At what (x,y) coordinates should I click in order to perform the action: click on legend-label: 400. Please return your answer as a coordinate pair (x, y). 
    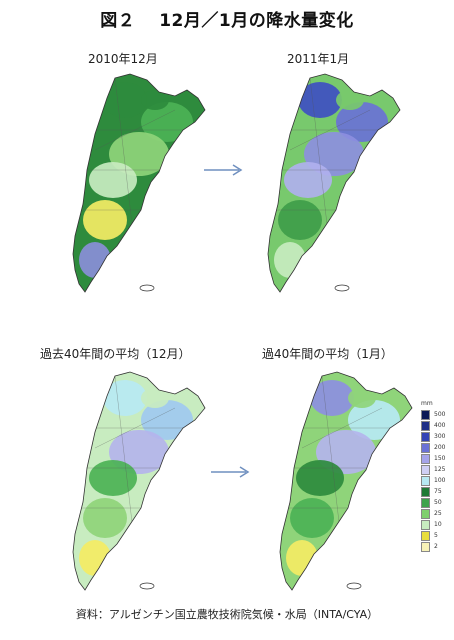
    Looking at the image, I should click on (440, 425).